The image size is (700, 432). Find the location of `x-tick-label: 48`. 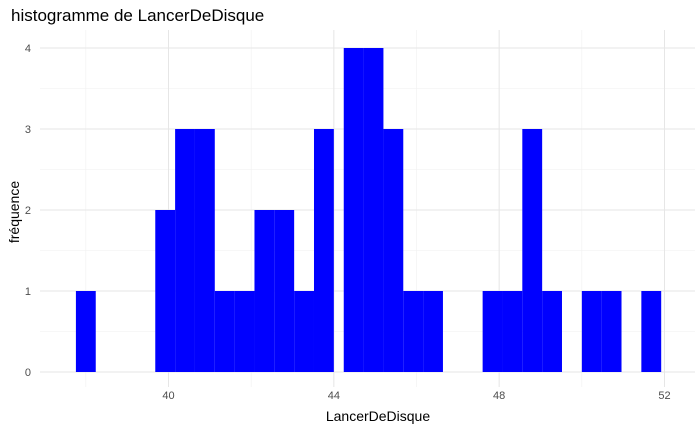

x-tick-label: 48 is located at coordinates (499, 396).